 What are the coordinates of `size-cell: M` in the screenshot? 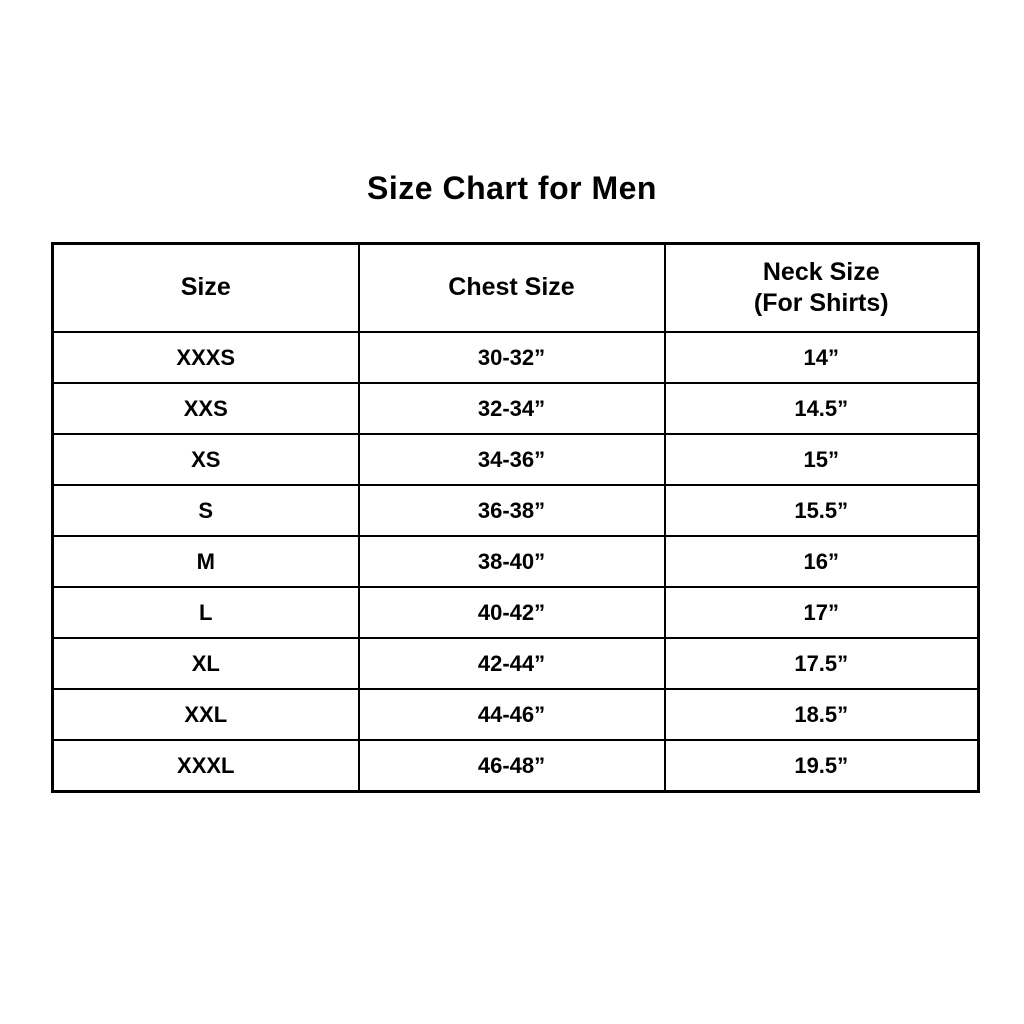 It's located at (205, 561).